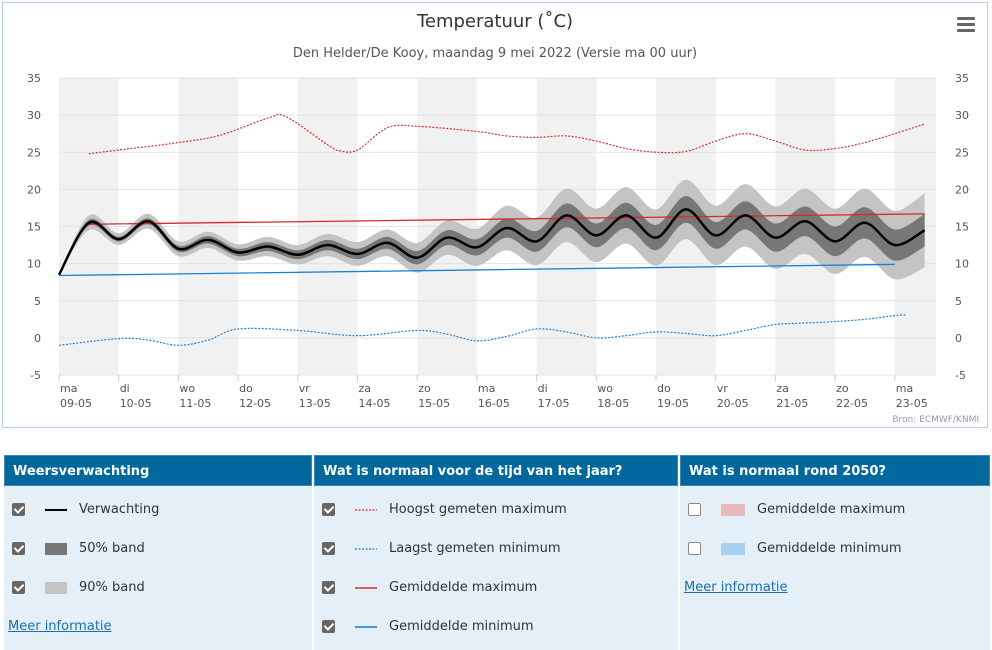  I want to click on x-tick-date: 13-05, so click(315, 403).